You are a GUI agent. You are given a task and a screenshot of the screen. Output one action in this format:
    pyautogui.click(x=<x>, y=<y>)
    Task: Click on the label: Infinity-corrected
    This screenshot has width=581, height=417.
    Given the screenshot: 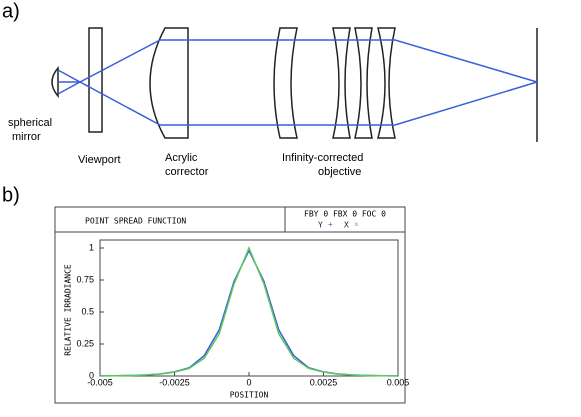 What is the action you would take?
    pyautogui.click(x=322, y=158)
    